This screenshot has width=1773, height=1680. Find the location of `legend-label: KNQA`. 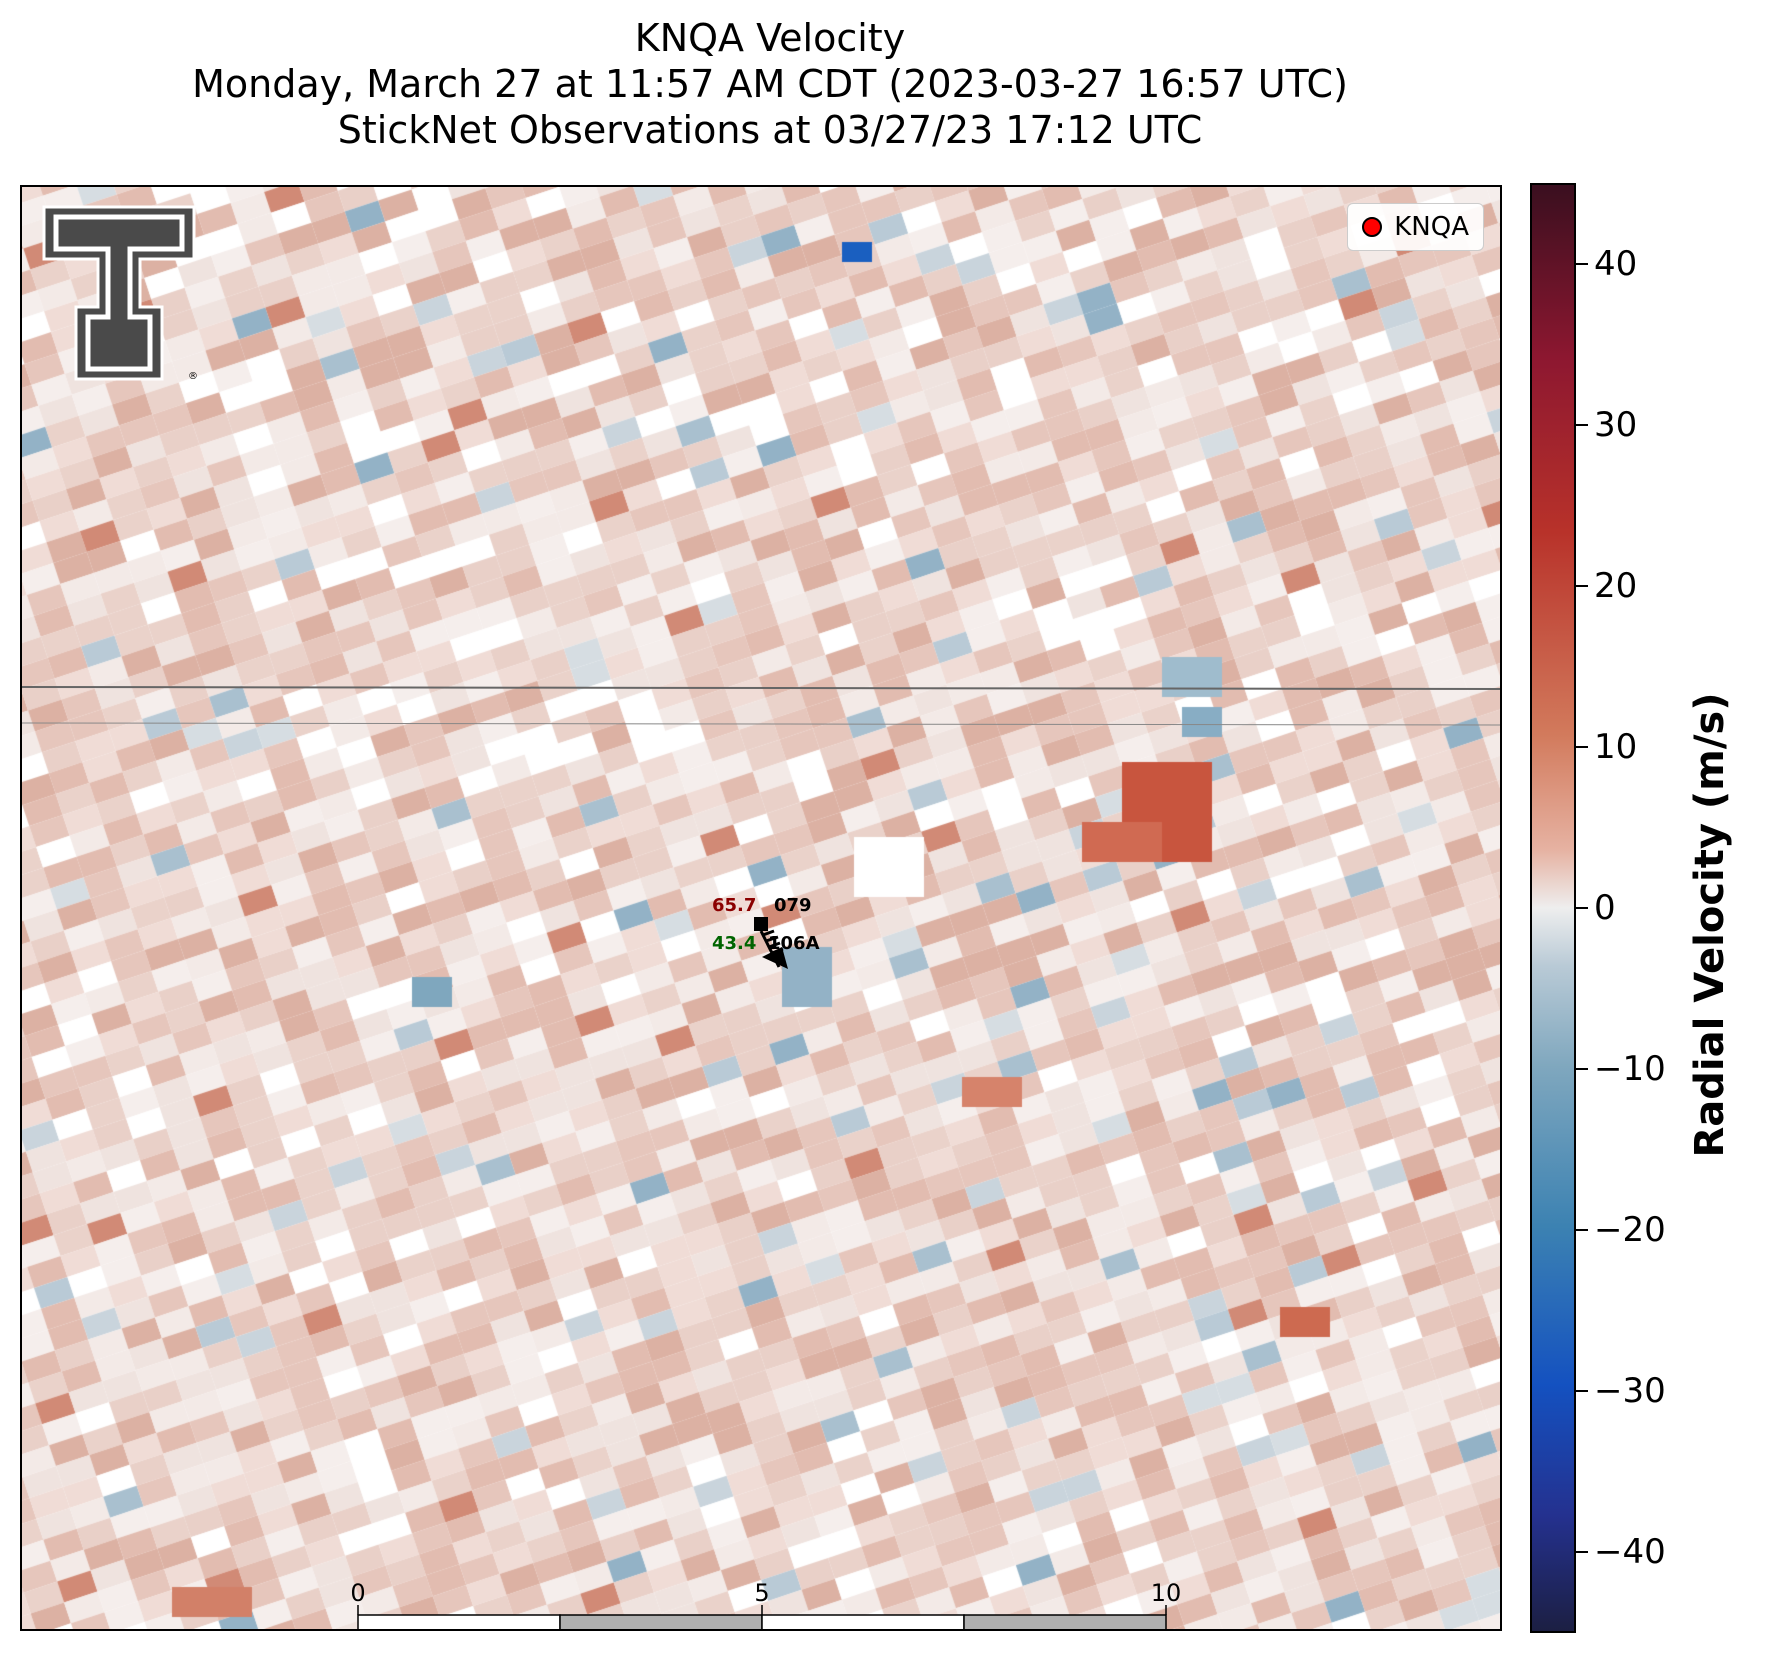

legend-label: KNQA is located at coordinates (1431, 227).